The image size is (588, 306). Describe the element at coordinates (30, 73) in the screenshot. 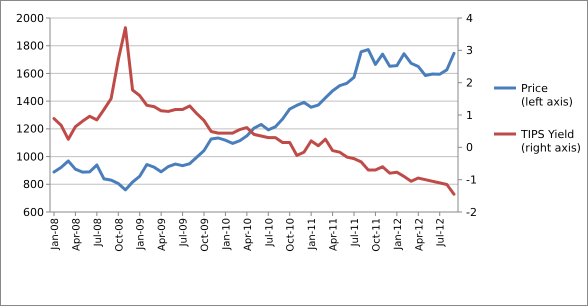

I see `y-tick-label: 1600` at that location.